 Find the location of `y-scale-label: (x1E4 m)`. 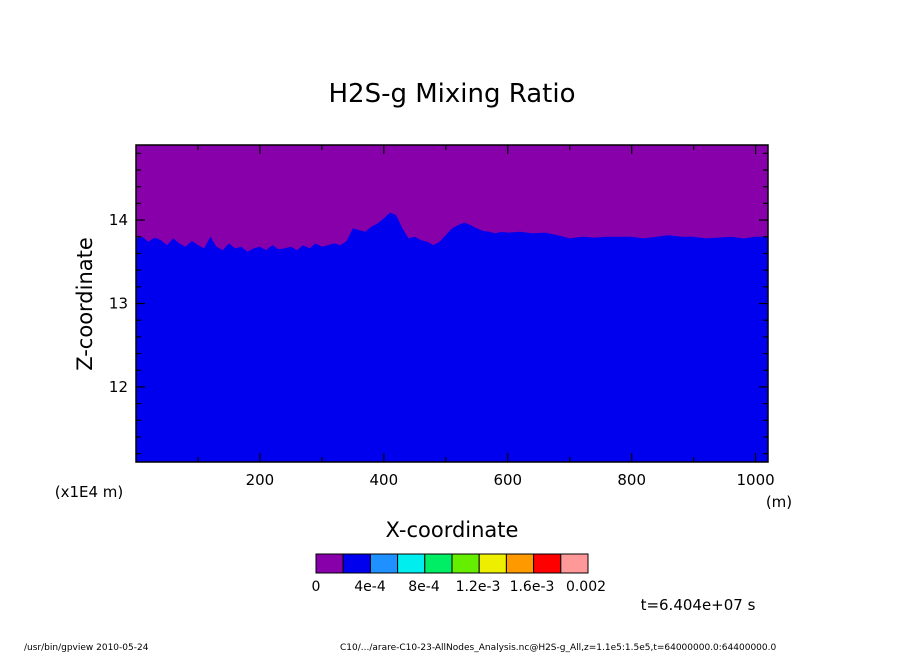

y-scale-label: (x1E4 m) is located at coordinates (89, 492).